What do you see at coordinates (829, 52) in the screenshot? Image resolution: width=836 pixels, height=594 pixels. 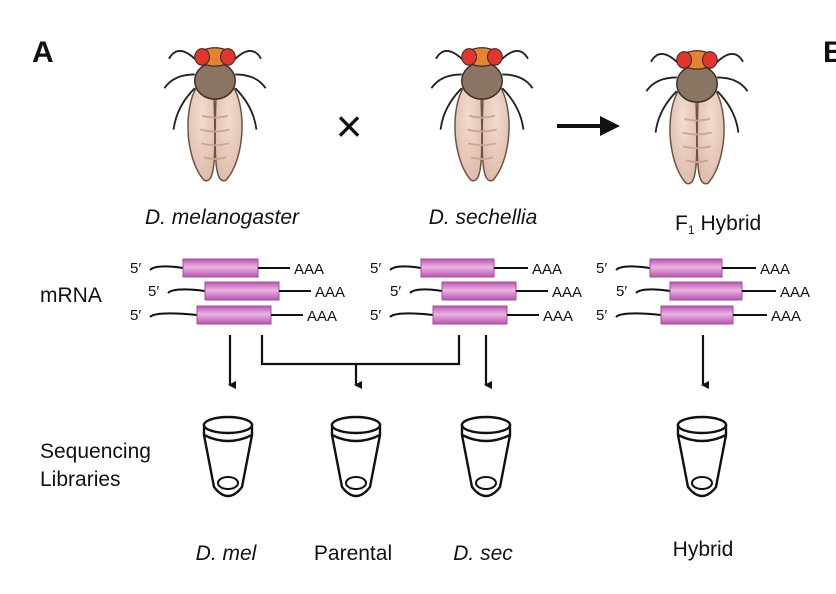 I see `panel-label-b: B` at bounding box center [829, 52].